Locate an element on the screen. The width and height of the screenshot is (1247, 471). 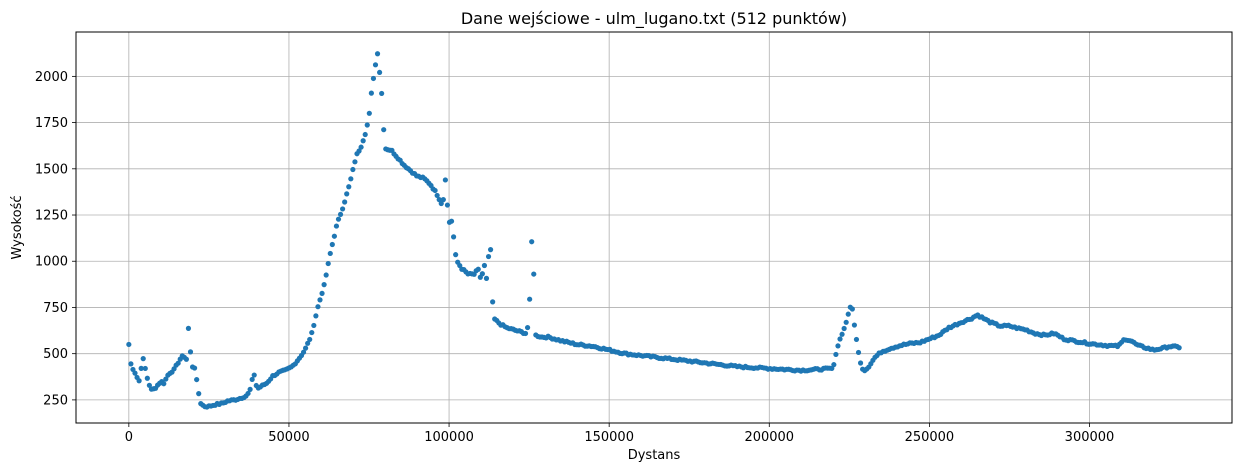
y-axis-label: Wysokość is located at coordinates (17, 228).